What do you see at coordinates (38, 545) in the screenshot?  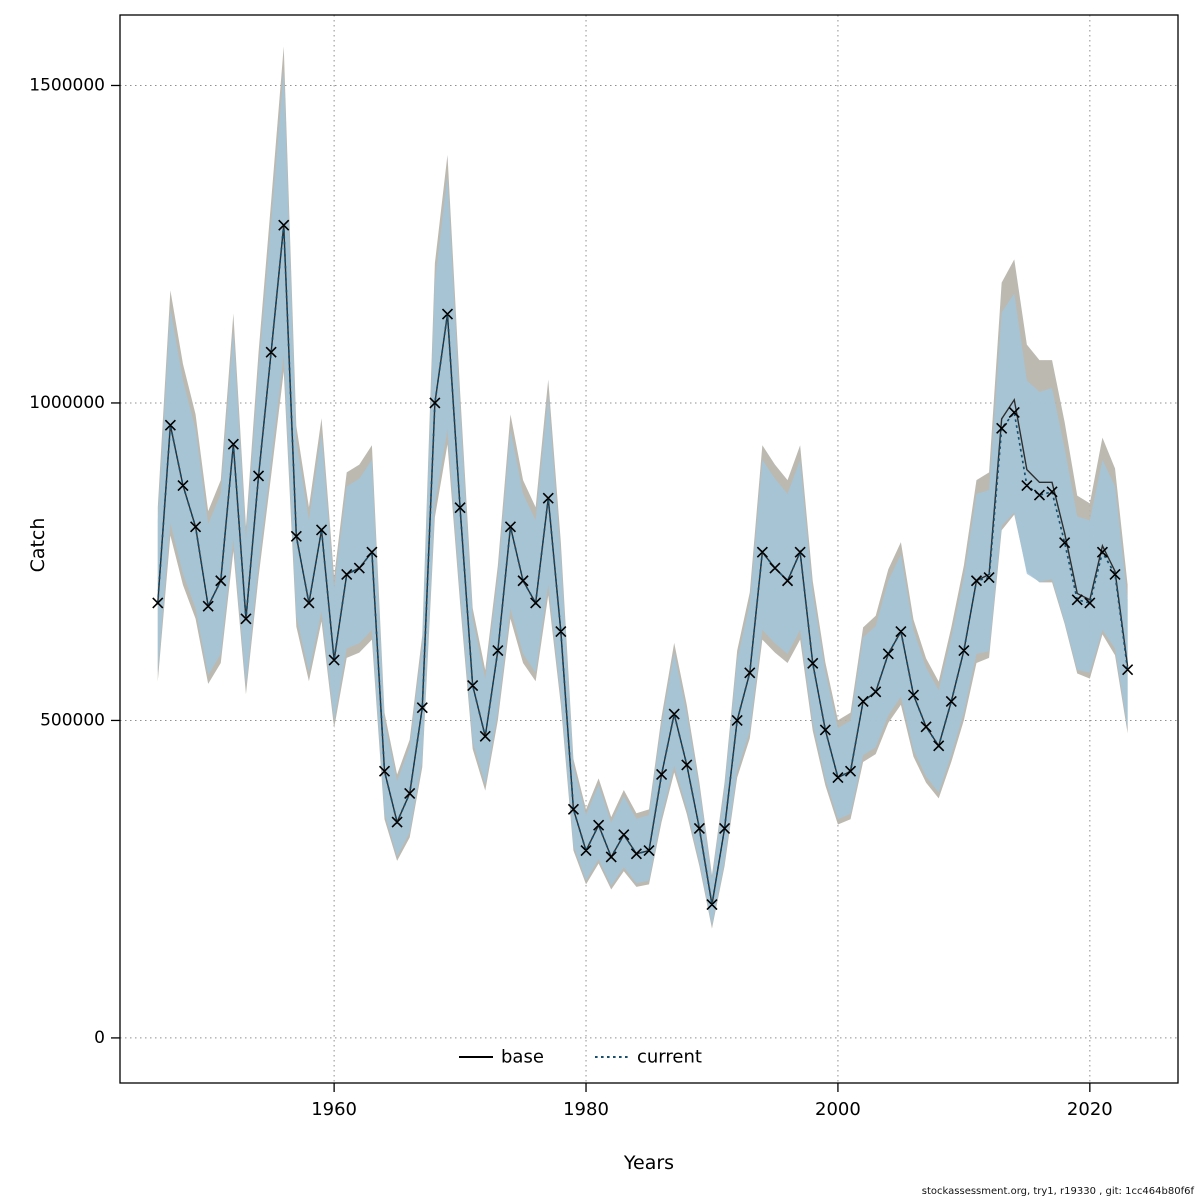 I see `y-axis-label: Catch` at bounding box center [38, 545].